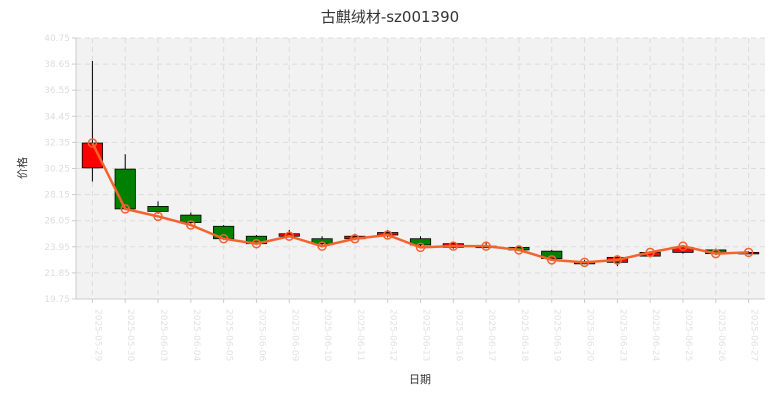 This screenshot has width=780, height=400. What do you see at coordinates (57, 39) in the screenshot?
I see `y-tick-label: 40.75` at bounding box center [57, 39].